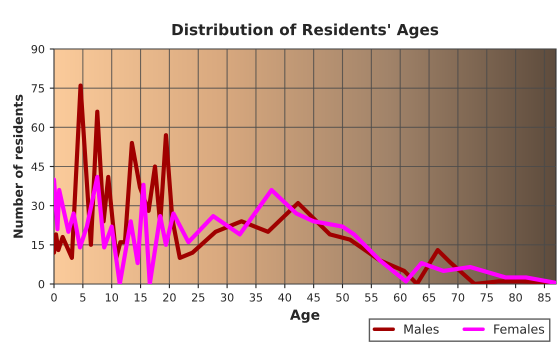 The height and width of the screenshot is (353, 560). I want to click on x-tick-label: 70, so click(458, 297).